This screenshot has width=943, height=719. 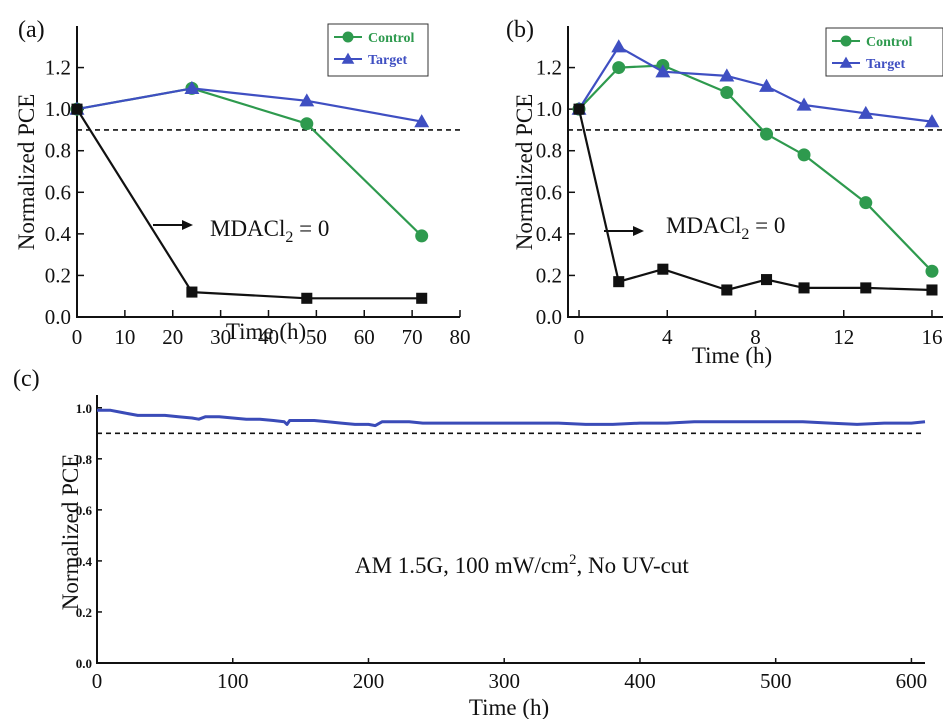 What do you see at coordinates (31, 30) in the screenshot?
I see `panel-label: (a)` at bounding box center [31, 30].